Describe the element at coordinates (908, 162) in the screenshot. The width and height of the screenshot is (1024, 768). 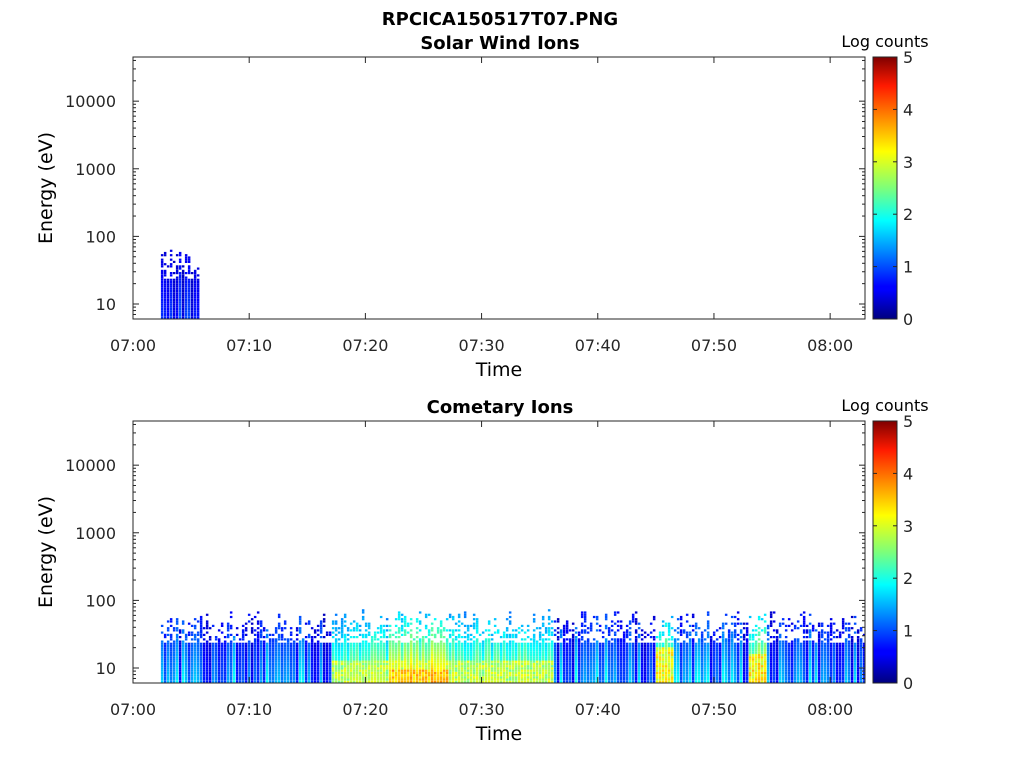
I see `colorbar-tick-label: 3` at that location.